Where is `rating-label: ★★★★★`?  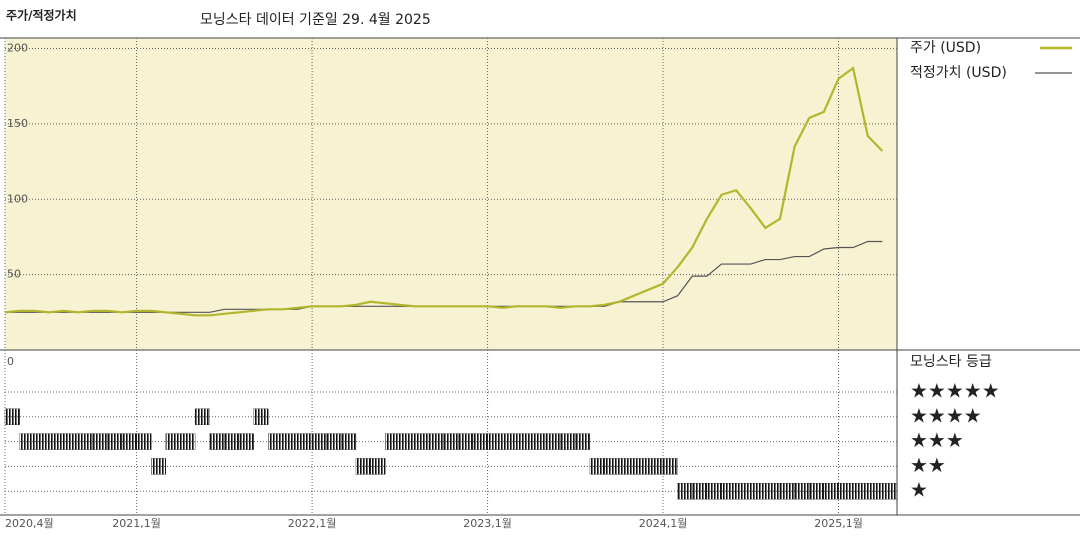
rating-label: ★★★★★ is located at coordinates (955, 391).